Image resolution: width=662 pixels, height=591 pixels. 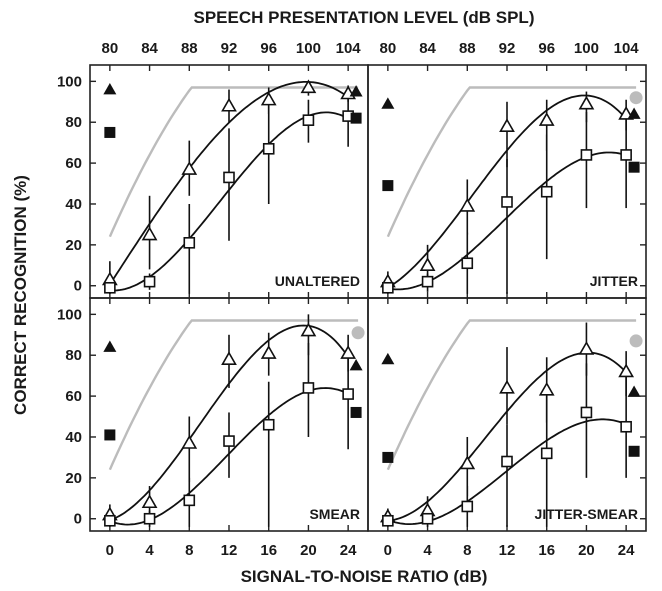 What do you see at coordinates (546, 550) in the screenshot?
I see `x-tick-label: 16` at bounding box center [546, 550].